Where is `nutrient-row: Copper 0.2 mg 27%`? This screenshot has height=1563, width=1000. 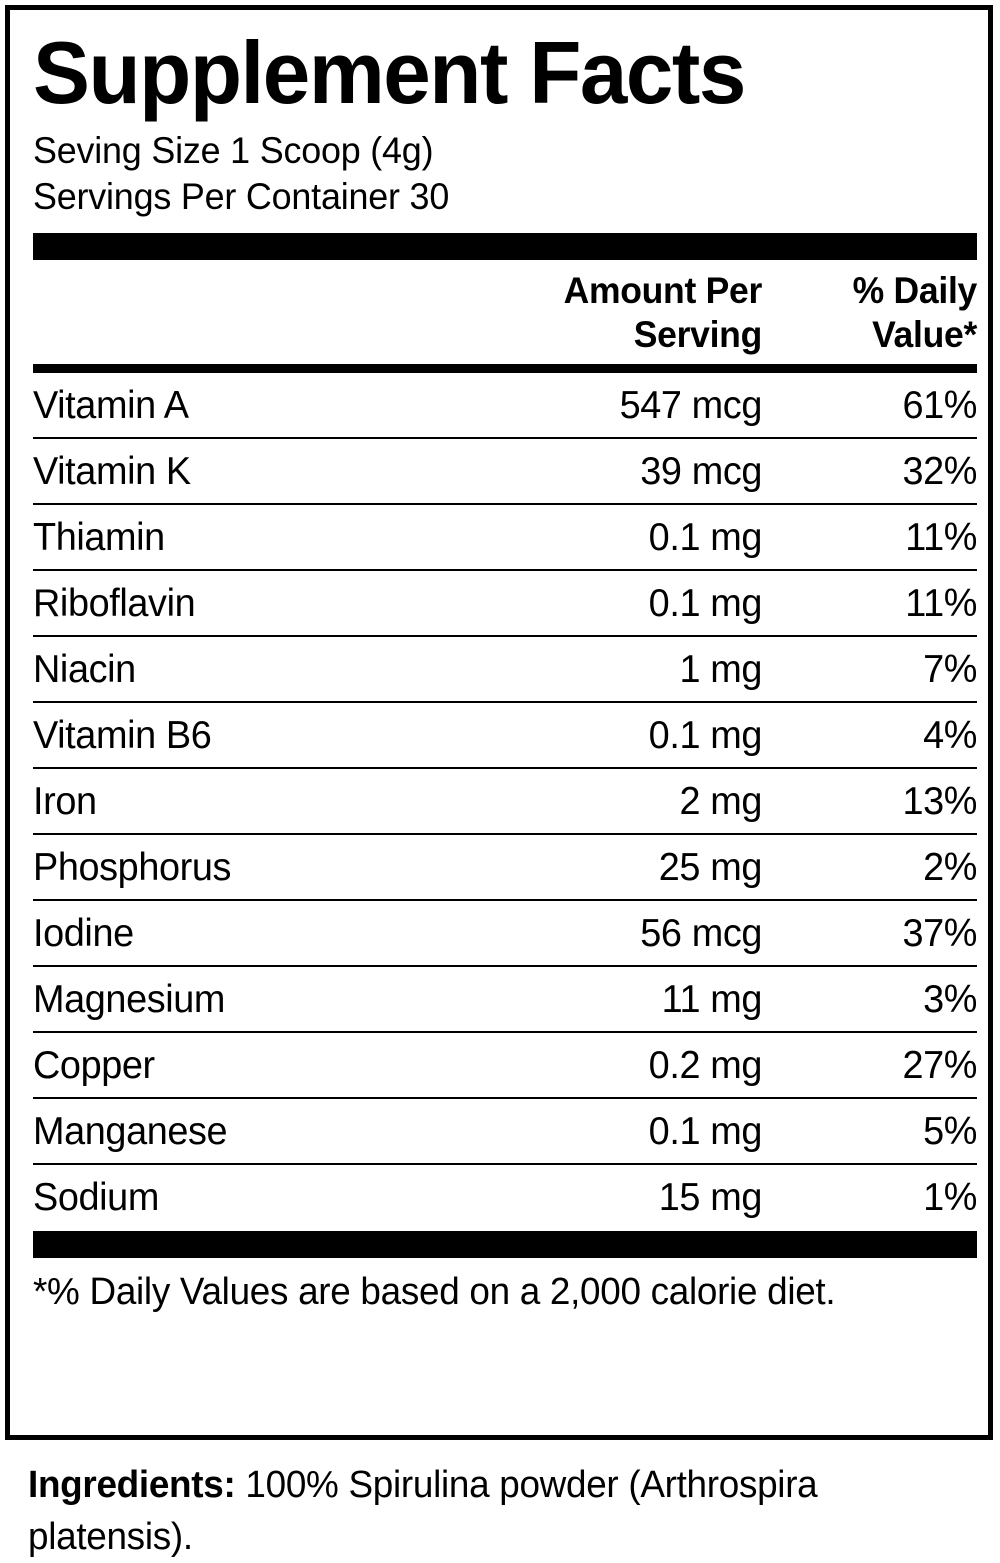
nutrient-row: Copper 0.2 mg 27% is located at coordinates (505, 1066).